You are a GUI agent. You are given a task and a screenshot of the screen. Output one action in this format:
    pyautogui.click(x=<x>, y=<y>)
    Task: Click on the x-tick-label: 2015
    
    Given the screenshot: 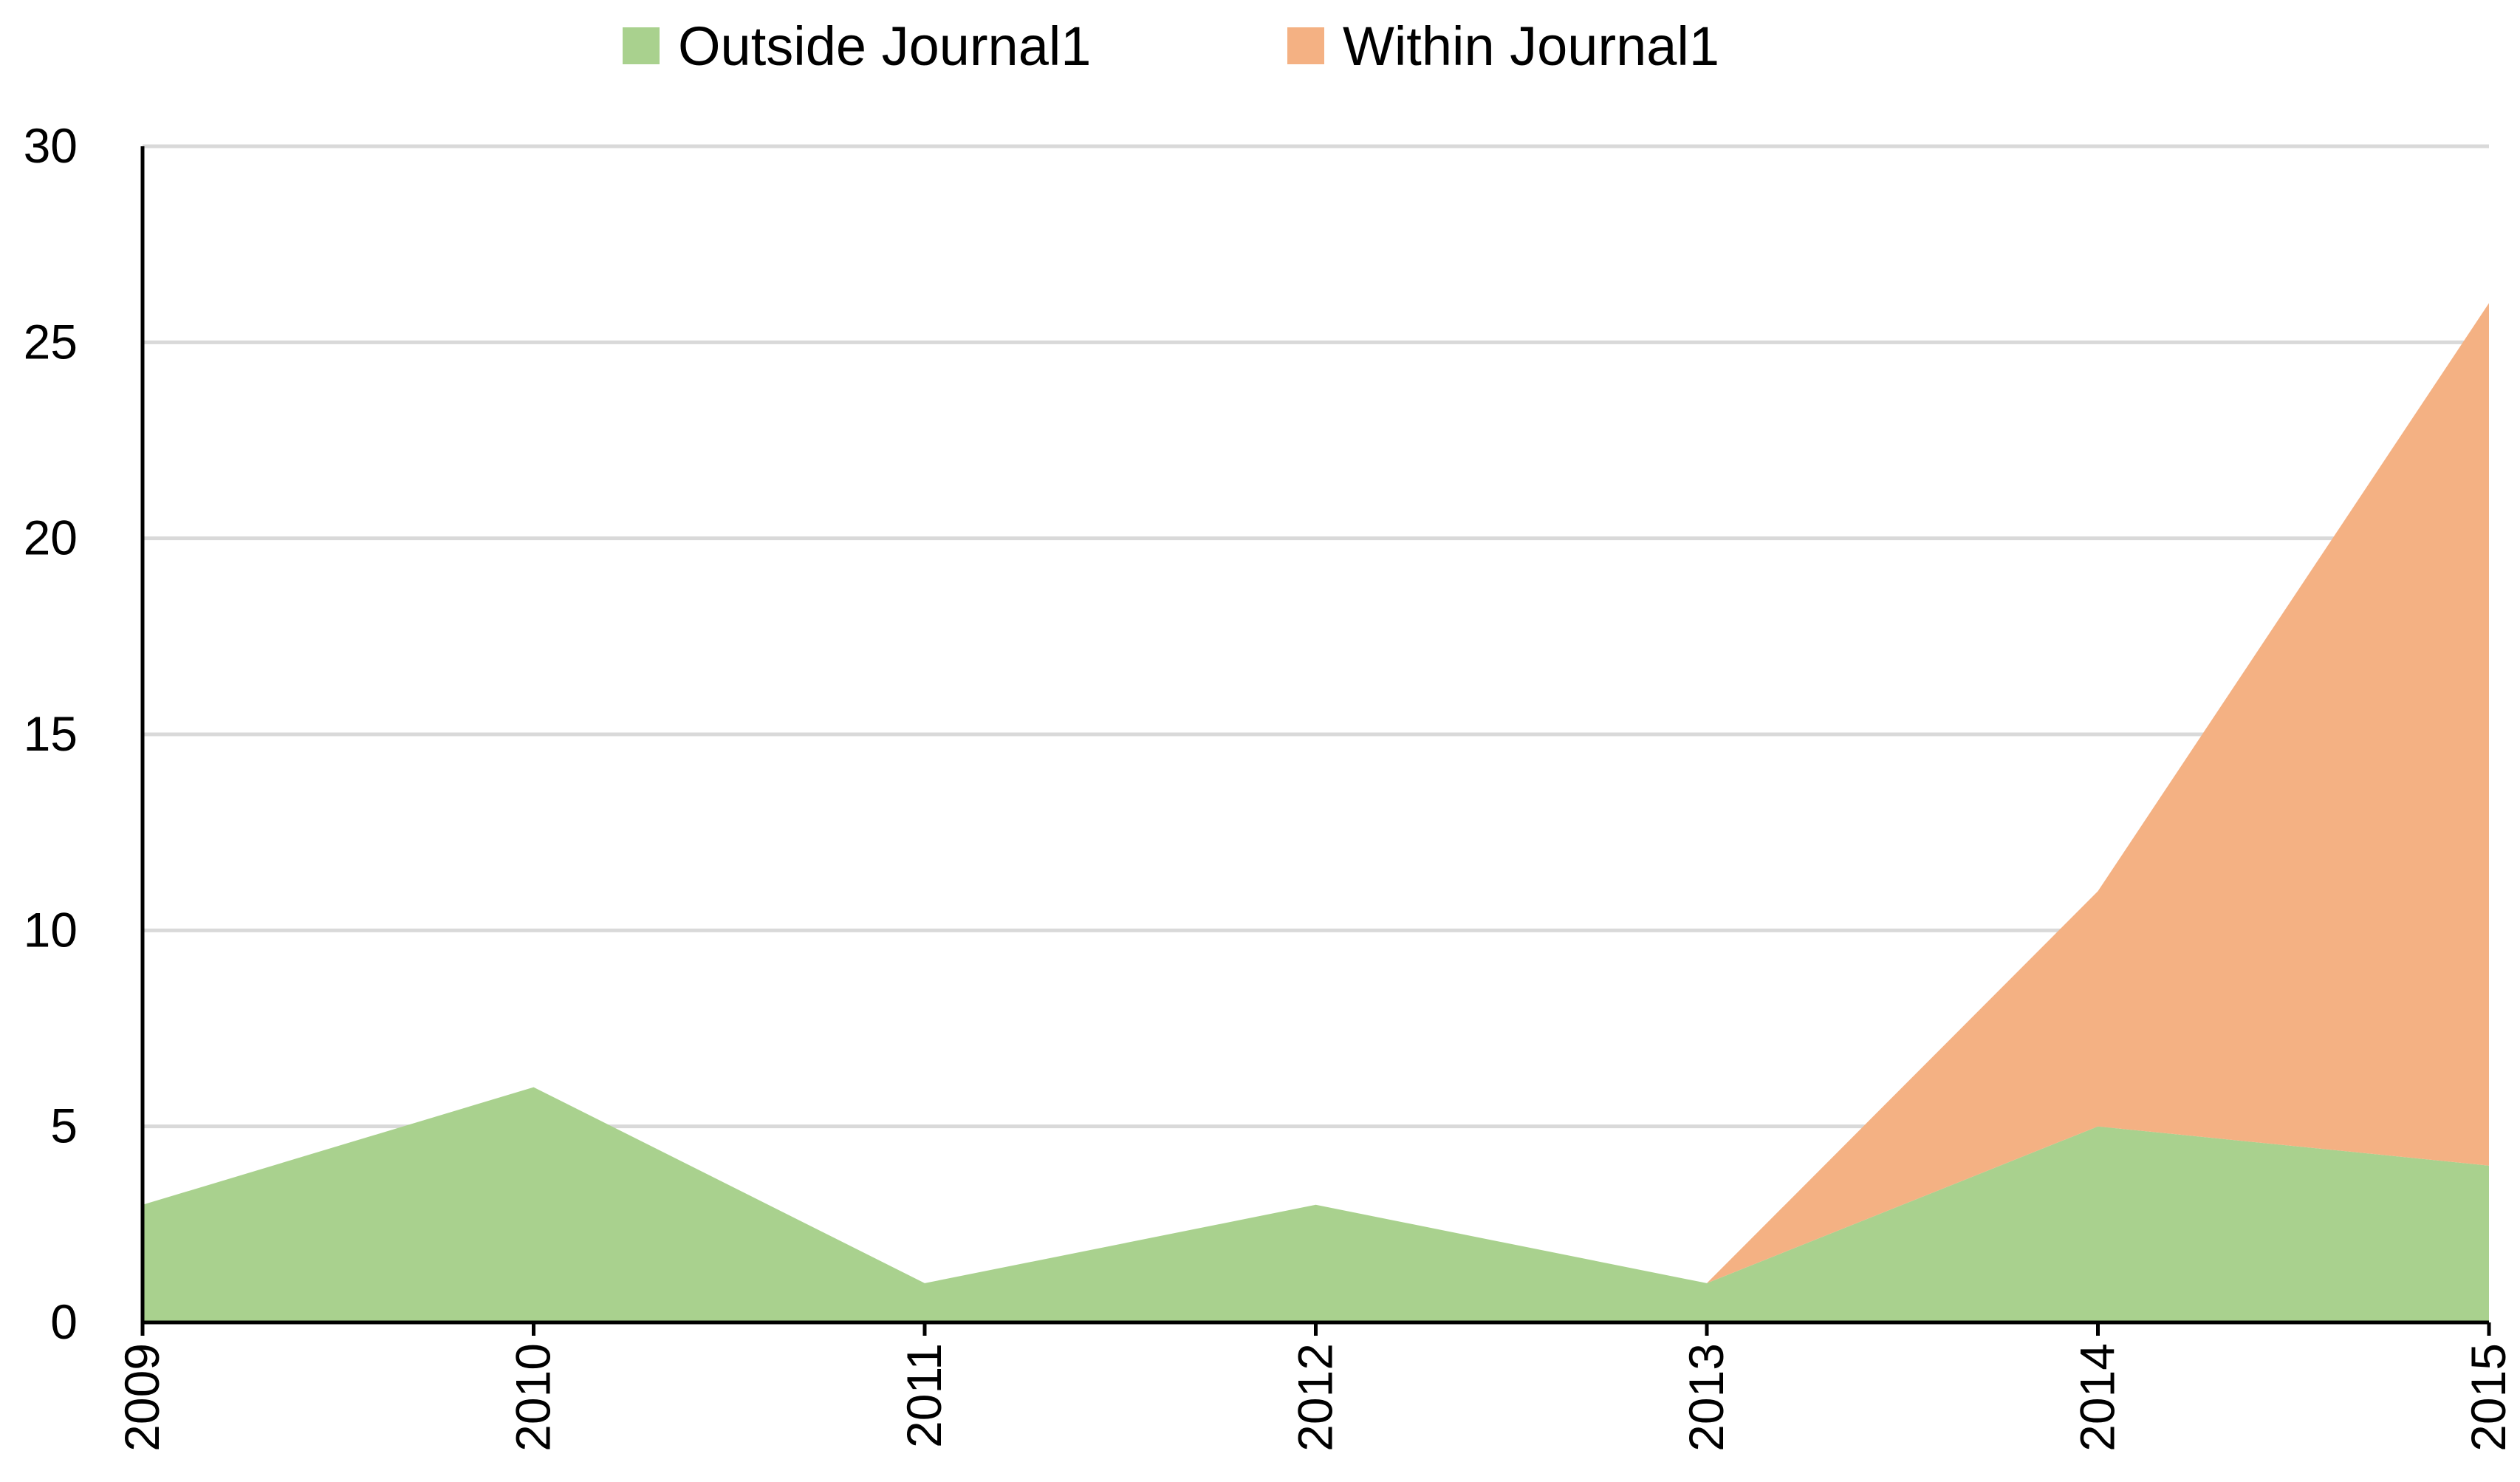 What is the action you would take?
    pyautogui.click(x=2489, y=1397)
    